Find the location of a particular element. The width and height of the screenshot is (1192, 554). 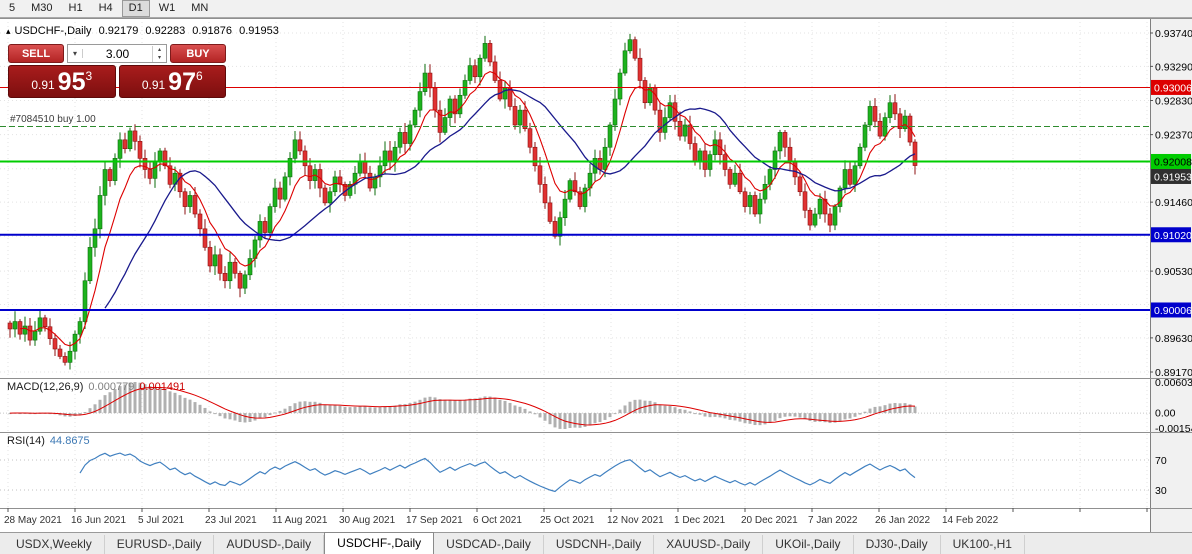

macd-main-value: 0.000779 is located at coordinates (111, 387).